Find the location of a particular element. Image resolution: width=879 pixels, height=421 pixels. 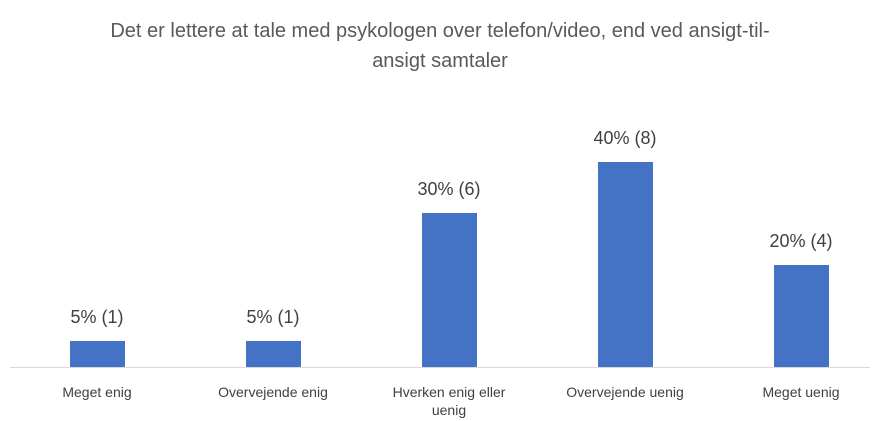

data-label: 20% (4) is located at coordinates (801, 240).